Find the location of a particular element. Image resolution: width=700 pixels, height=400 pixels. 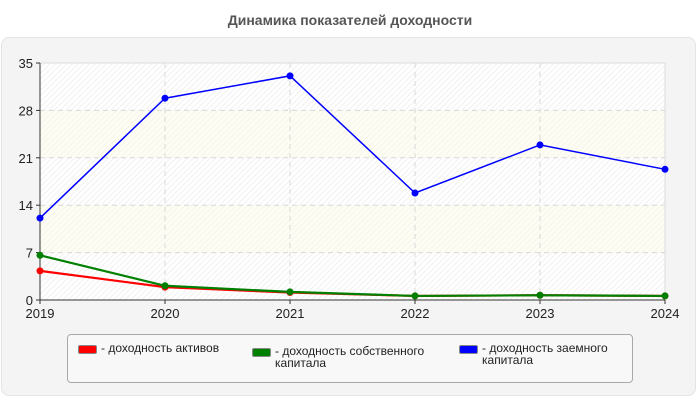

legend-label: - доходность собственного капитала is located at coordinates (350, 357).